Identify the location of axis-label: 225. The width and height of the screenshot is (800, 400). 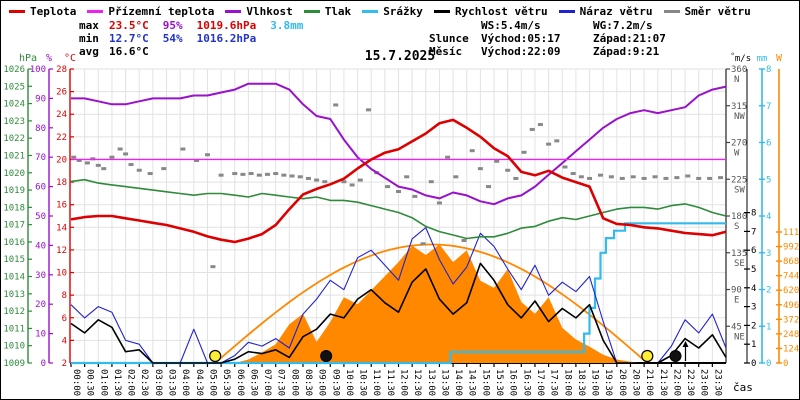
(739, 180).